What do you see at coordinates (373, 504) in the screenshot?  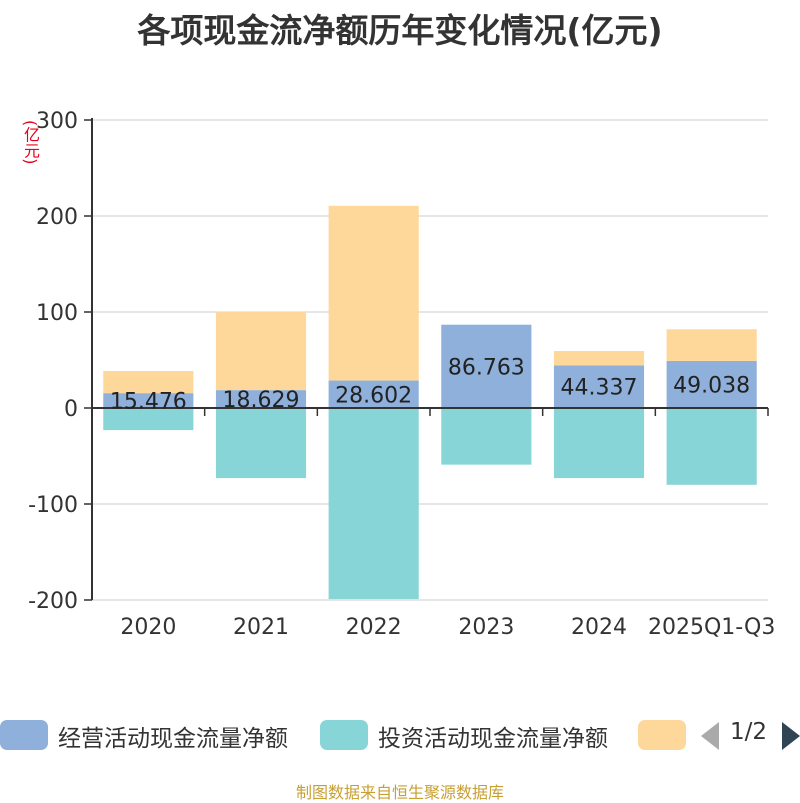 I see `bar-2-2022` at bounding box center [373, 504].